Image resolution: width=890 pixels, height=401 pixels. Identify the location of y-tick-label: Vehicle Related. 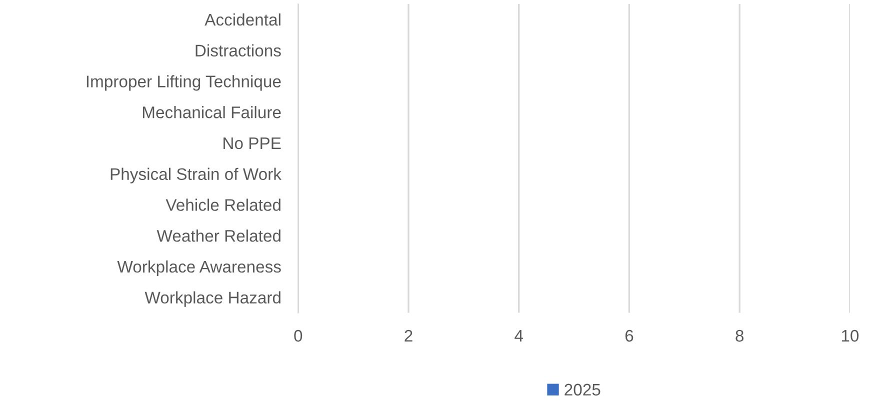
(223, 204).